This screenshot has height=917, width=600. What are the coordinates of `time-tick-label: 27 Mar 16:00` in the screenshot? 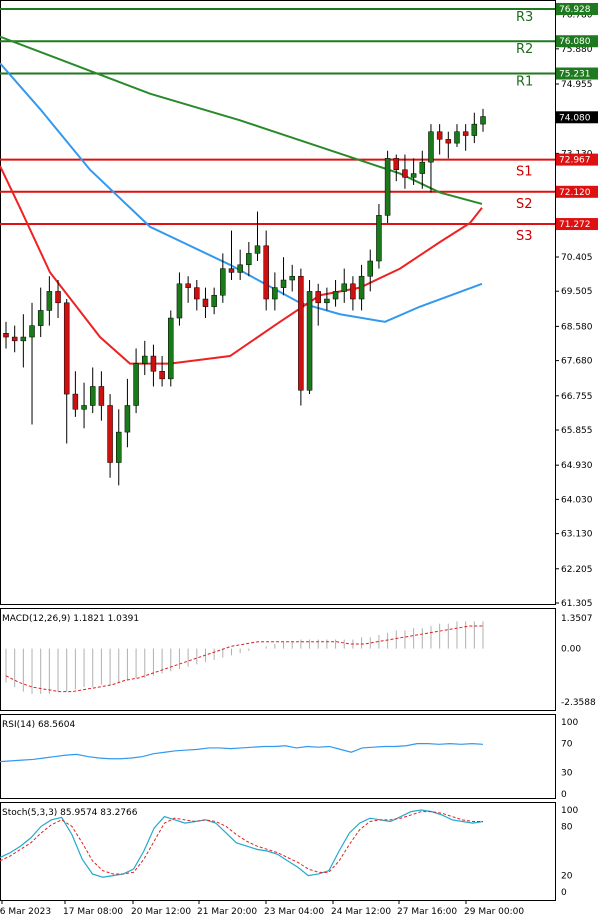 It's located at (427, 912).